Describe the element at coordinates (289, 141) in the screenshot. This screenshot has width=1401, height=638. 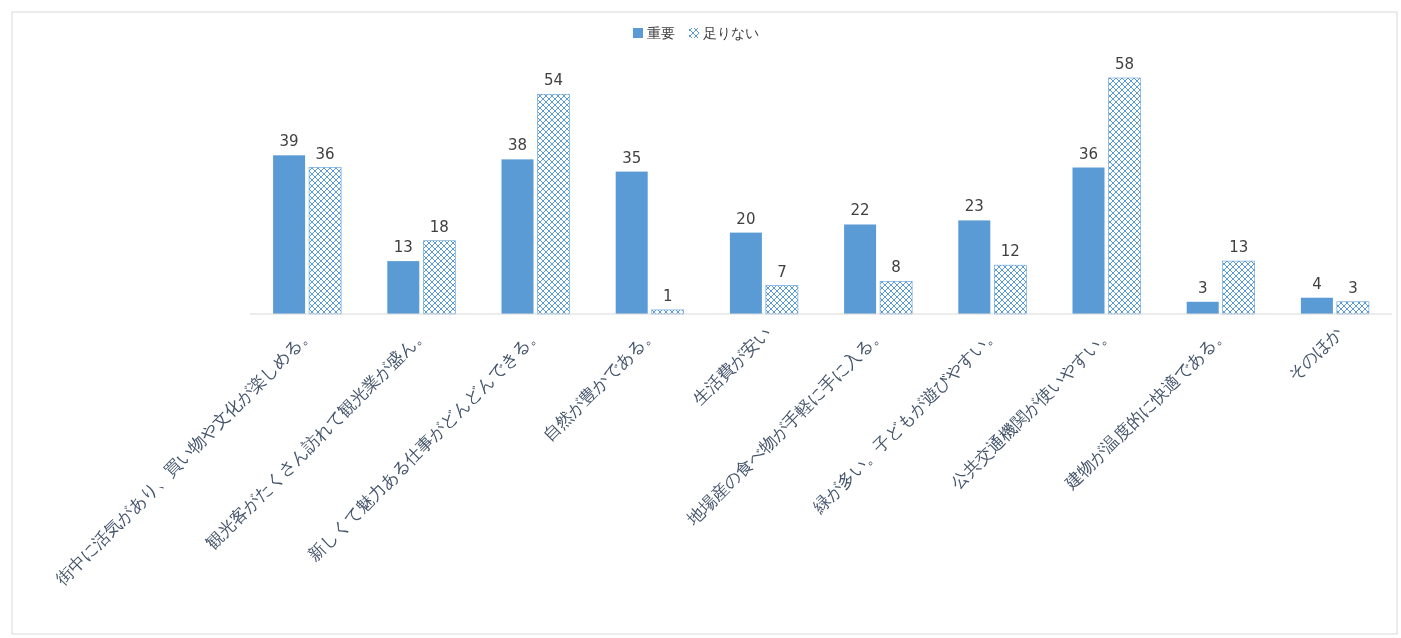
I see `data-label: 39` at that location.